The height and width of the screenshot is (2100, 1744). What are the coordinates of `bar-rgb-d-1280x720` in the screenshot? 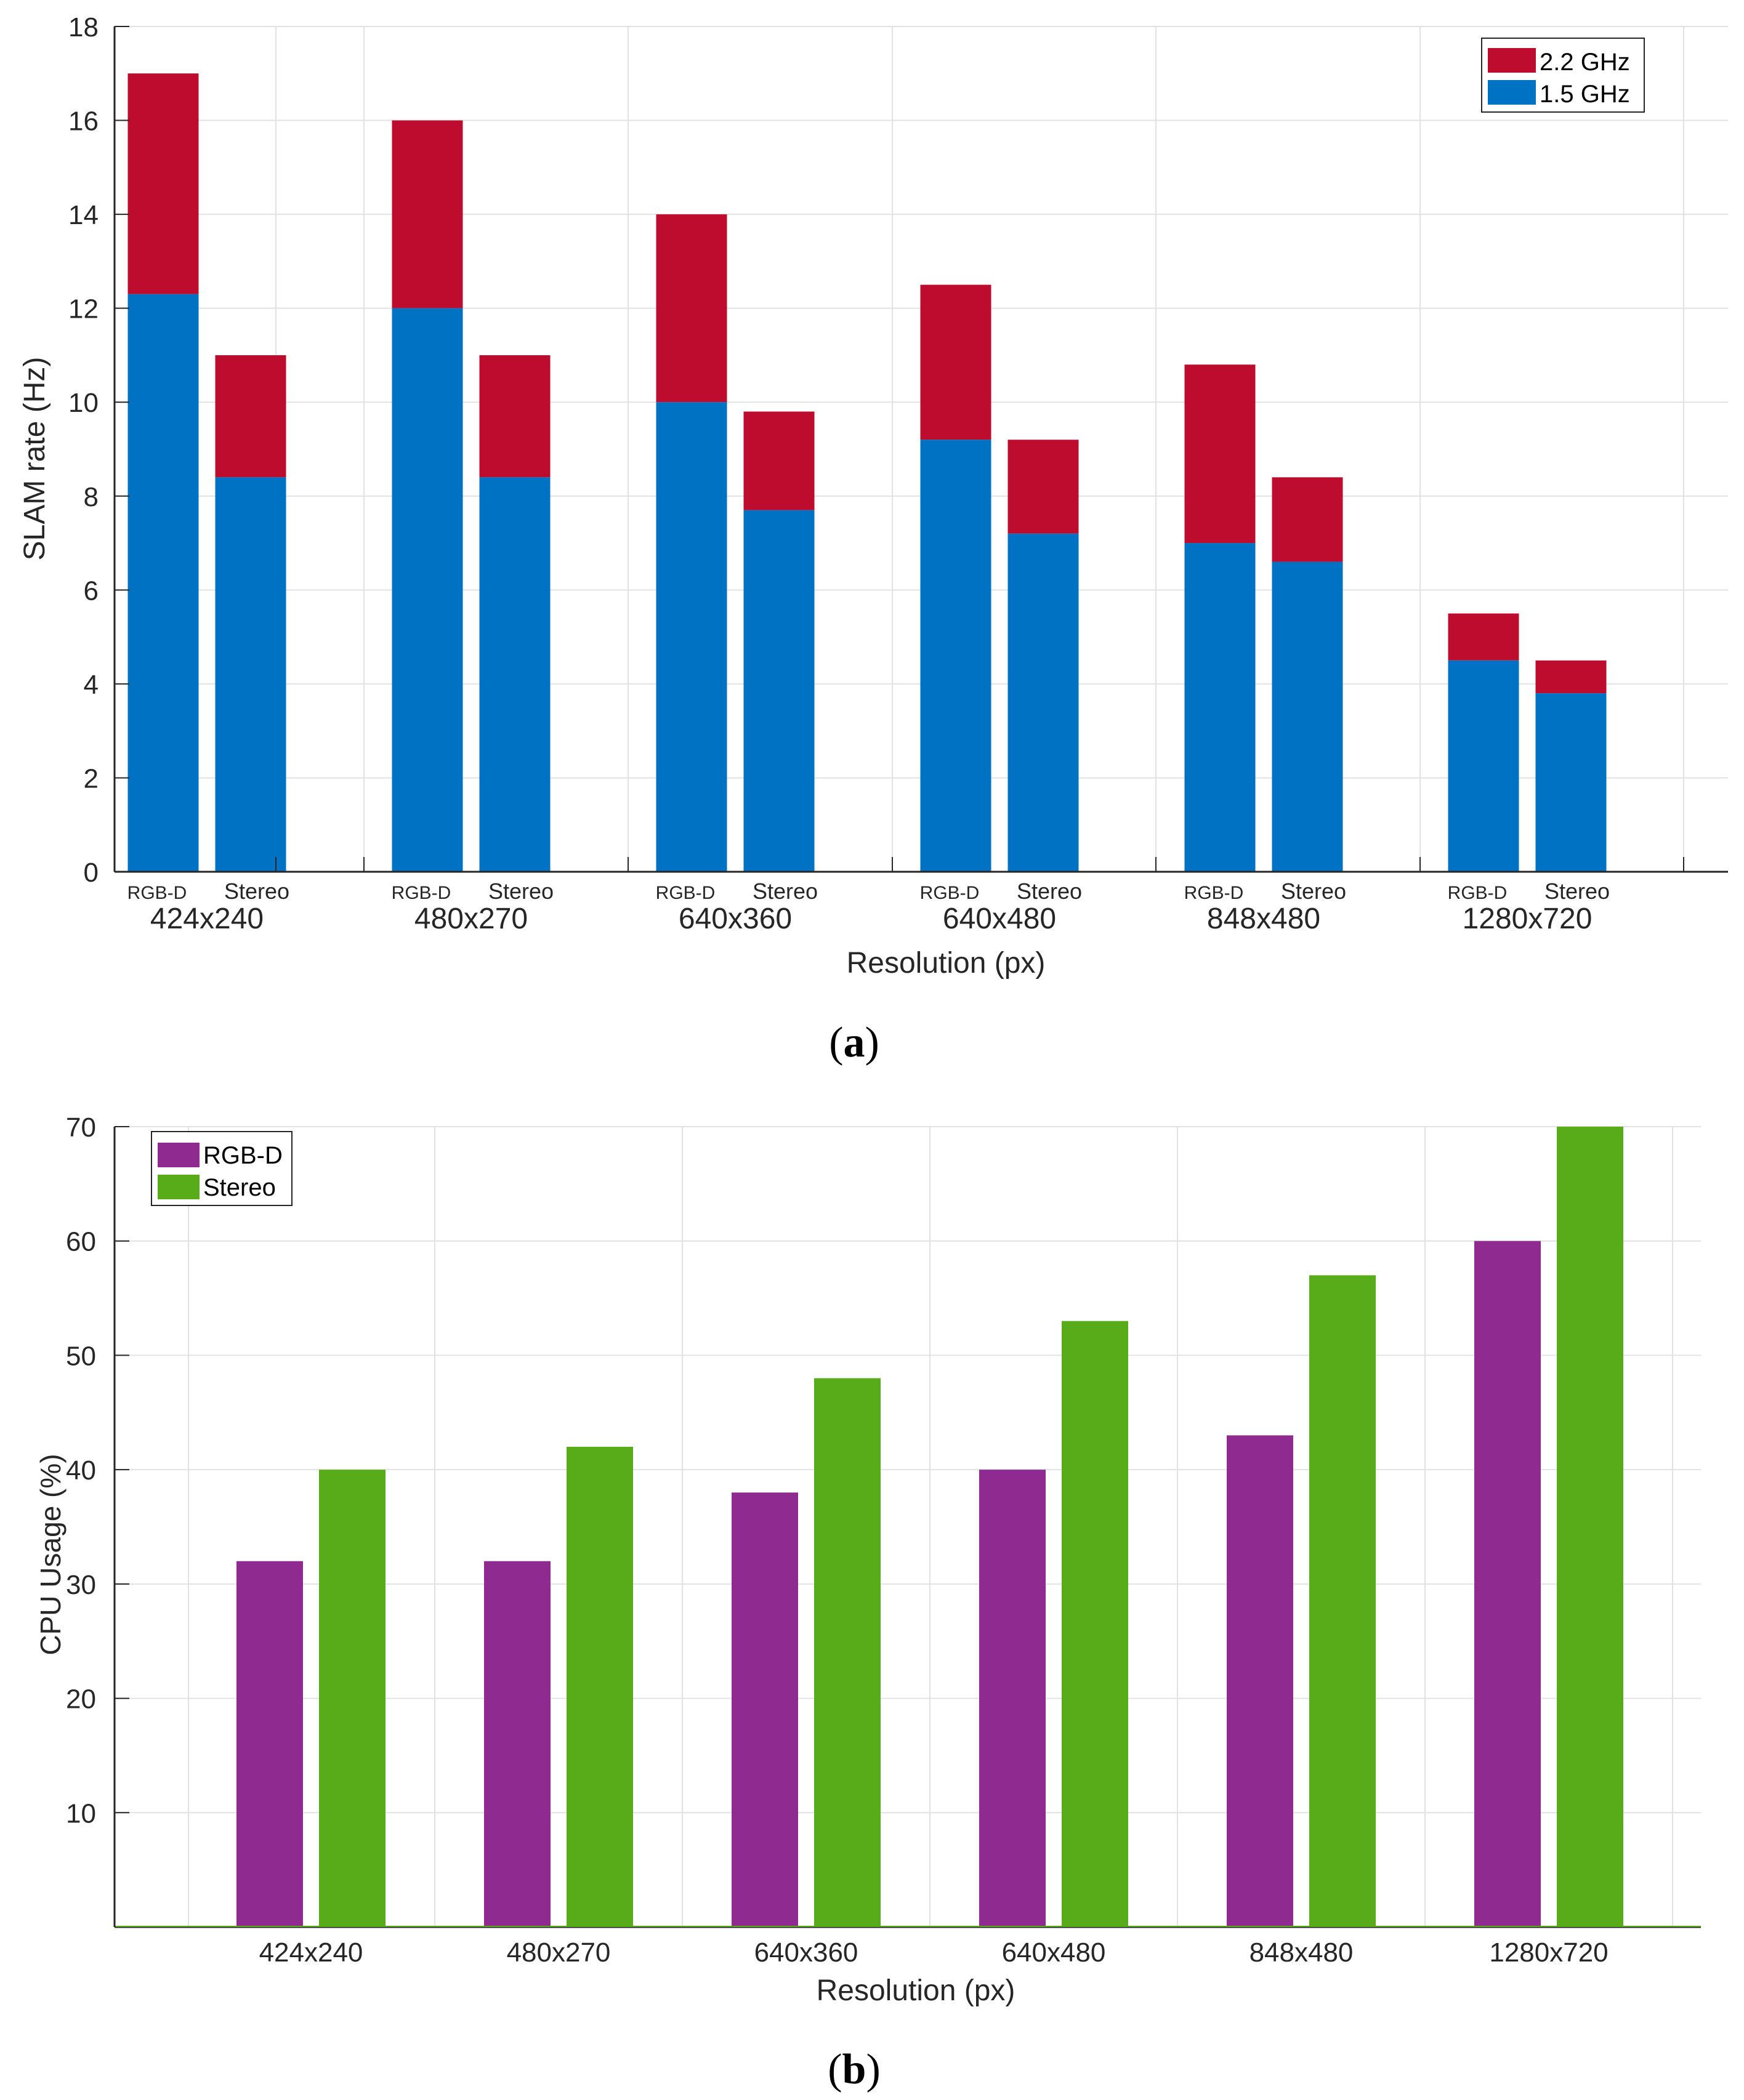 It's located at (1507, 1584).